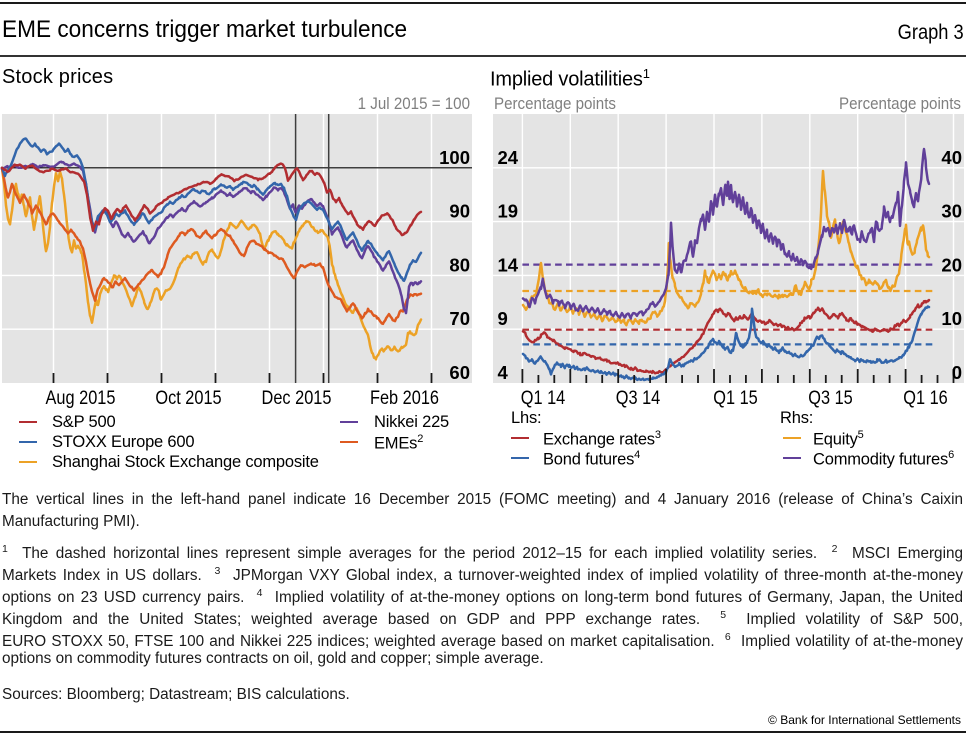 The height and width of the screenshot is (739, 966). I want to click on svg-text: 19, so click(508, 211).